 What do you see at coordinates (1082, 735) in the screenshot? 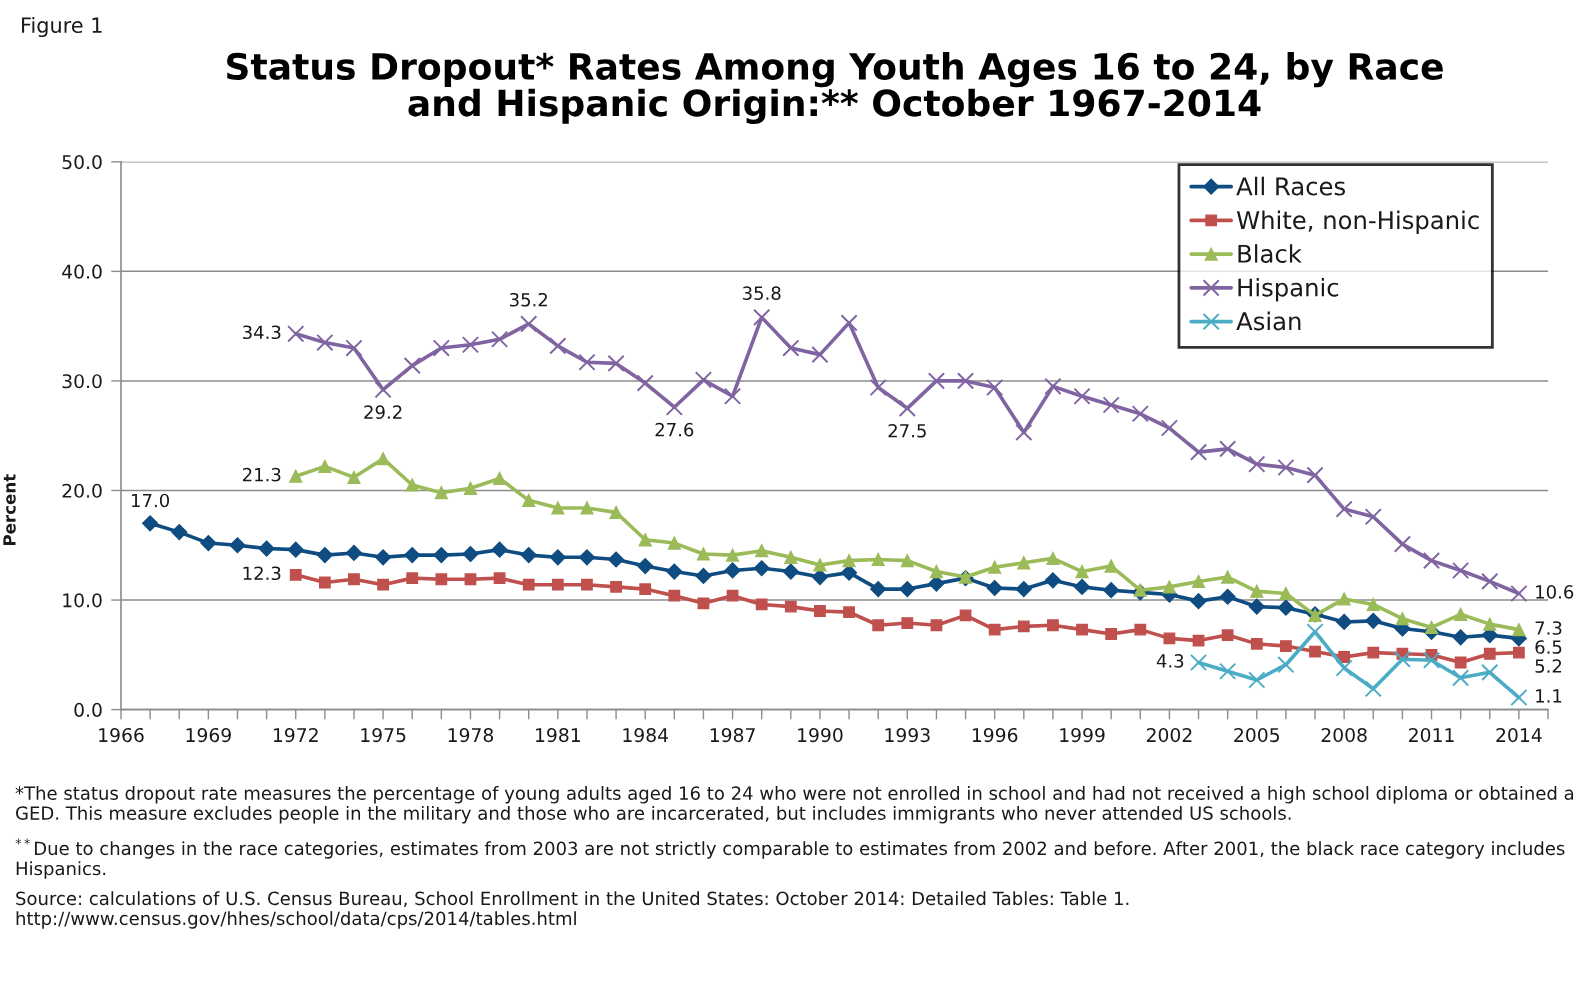
I see `x-tick-label: 1999` at bounding box center [1082, 735].